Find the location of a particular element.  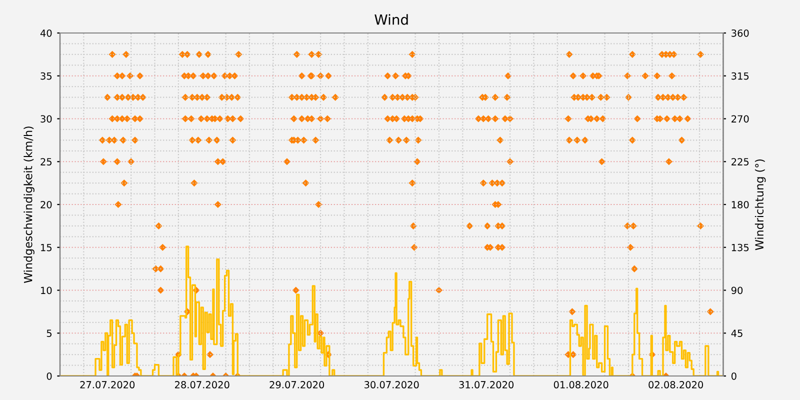

y-tick-label: 15 is located at coordinates (46, 248).